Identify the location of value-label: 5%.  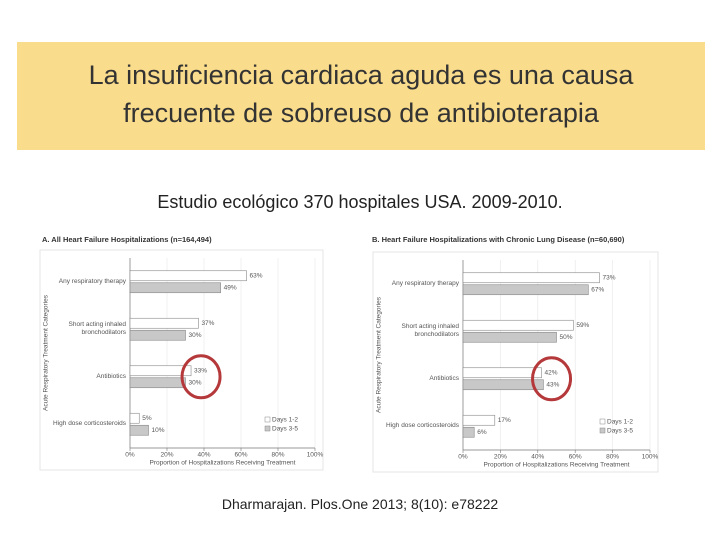
(147, 418).